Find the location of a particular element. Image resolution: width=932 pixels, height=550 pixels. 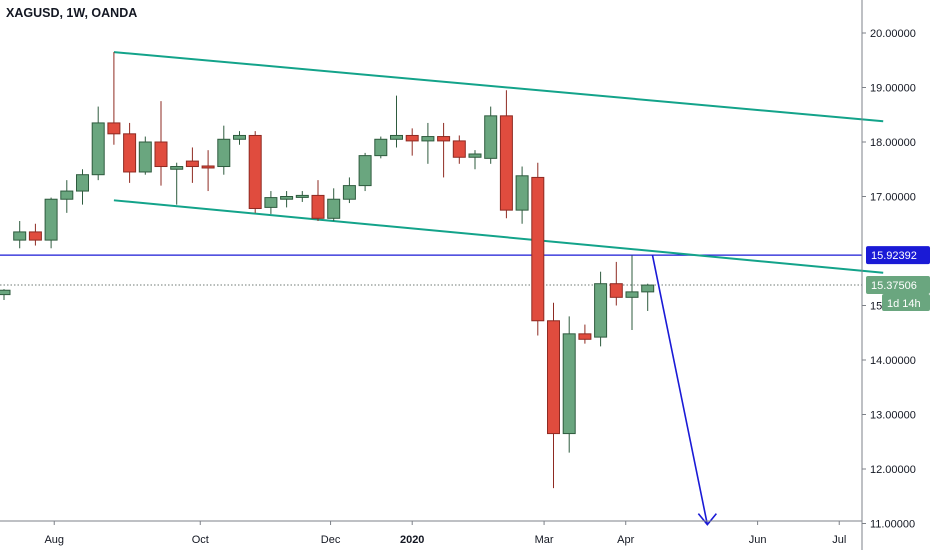

time-tick-label: 2020 is located at coordinates (412, 540).